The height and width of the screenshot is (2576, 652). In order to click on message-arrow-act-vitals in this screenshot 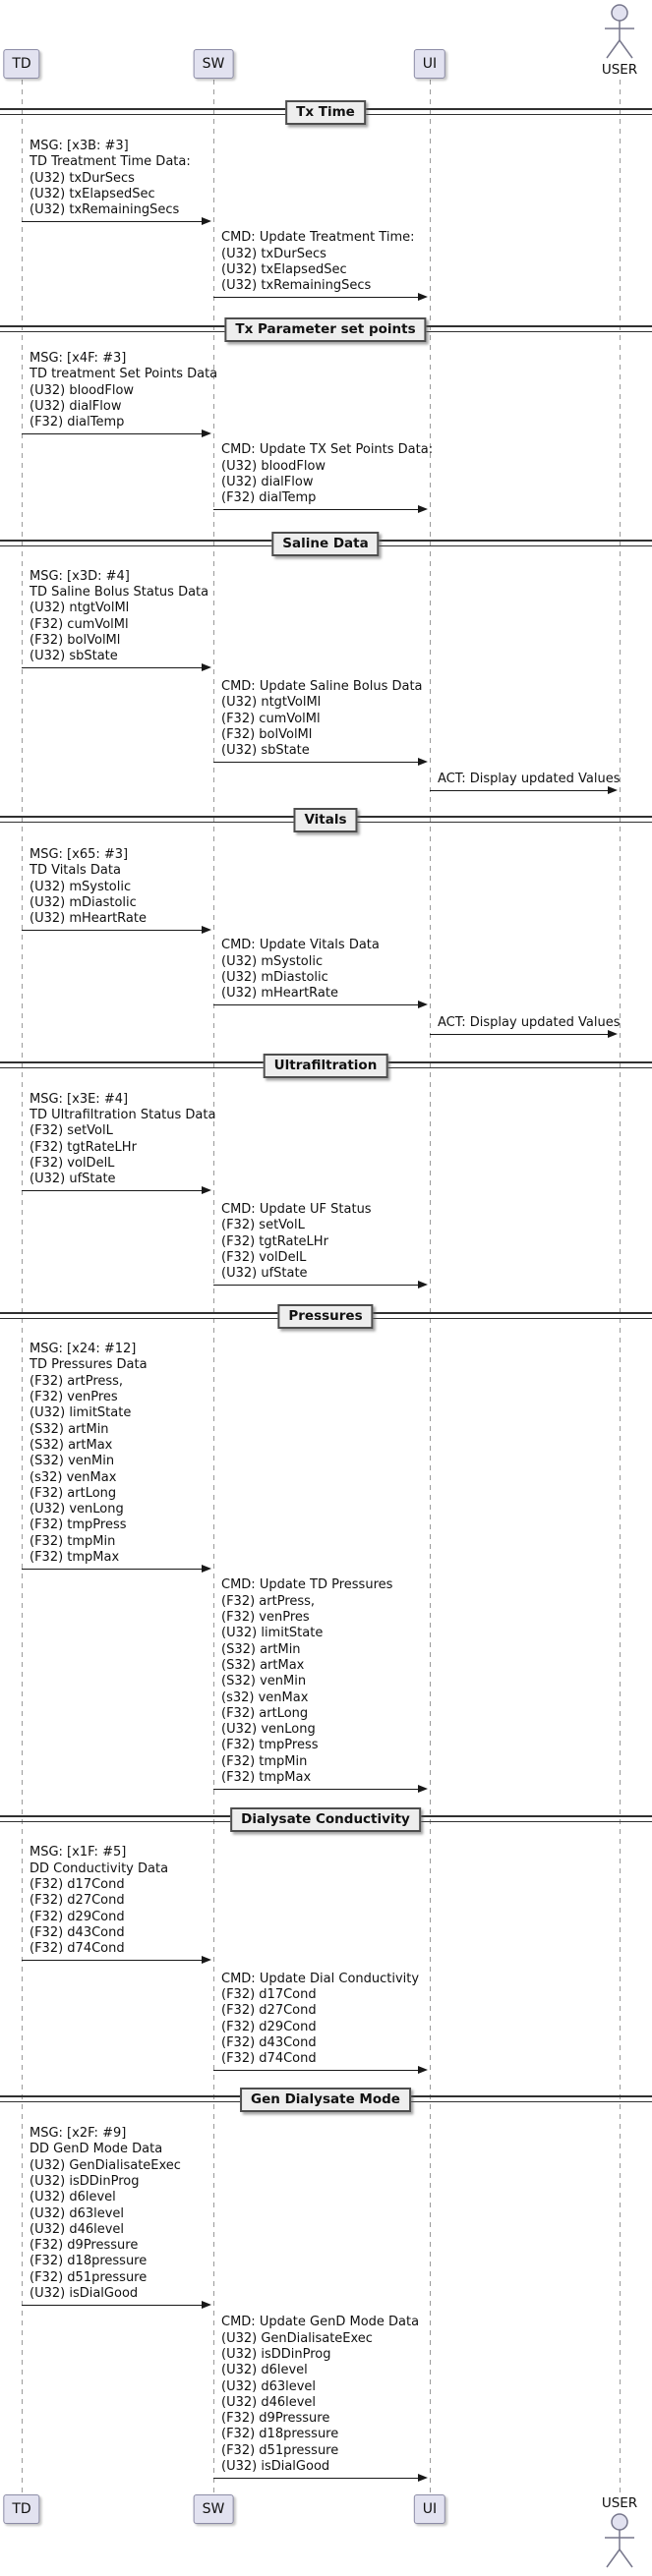, I will do `click(520, 1035)`.